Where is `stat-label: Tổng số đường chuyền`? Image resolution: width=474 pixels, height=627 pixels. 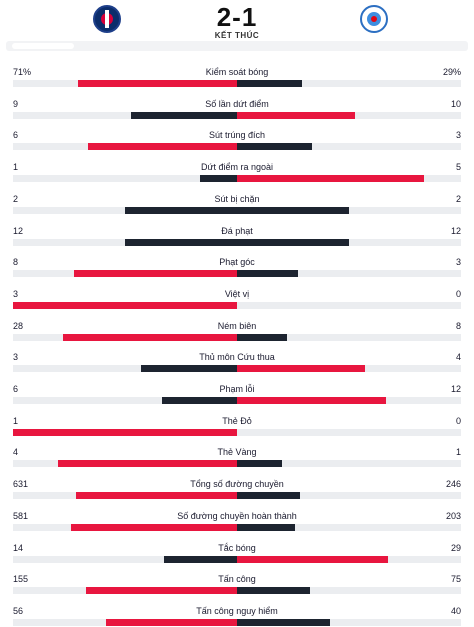
stat-label: Tổng số đường chuyền is located at coordinates (237, 484).